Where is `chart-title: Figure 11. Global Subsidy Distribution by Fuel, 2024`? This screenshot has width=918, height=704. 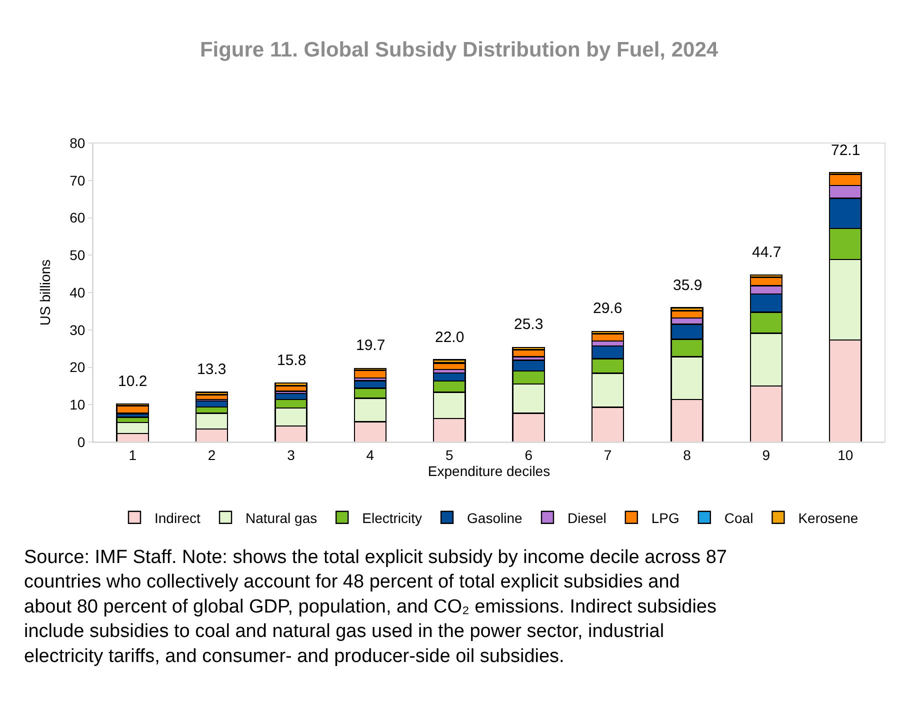 chart-title: Figure 11. Global Subsidy Distribution by Fuel, 2024 is located at coordinates (459, 50).